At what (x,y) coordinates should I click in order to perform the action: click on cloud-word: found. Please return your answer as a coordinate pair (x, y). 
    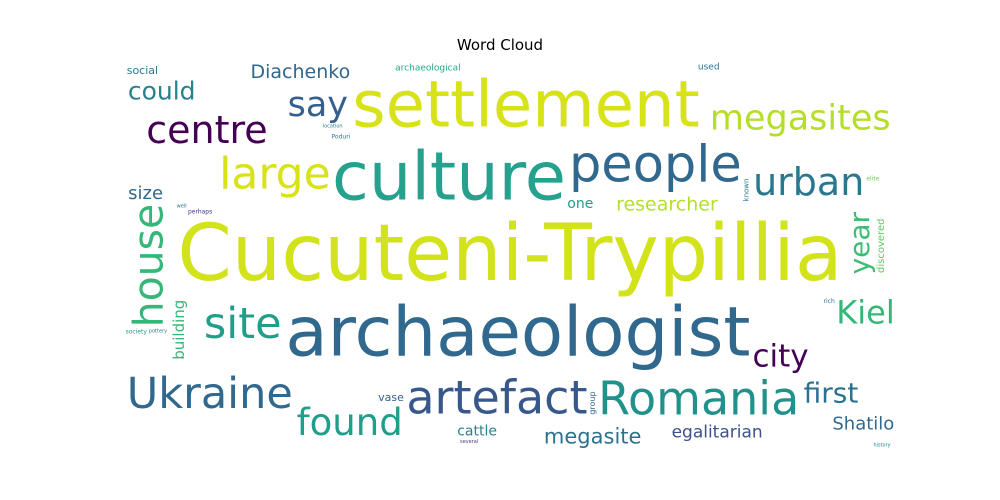
    Looking at the image, I should click on (350, 422).